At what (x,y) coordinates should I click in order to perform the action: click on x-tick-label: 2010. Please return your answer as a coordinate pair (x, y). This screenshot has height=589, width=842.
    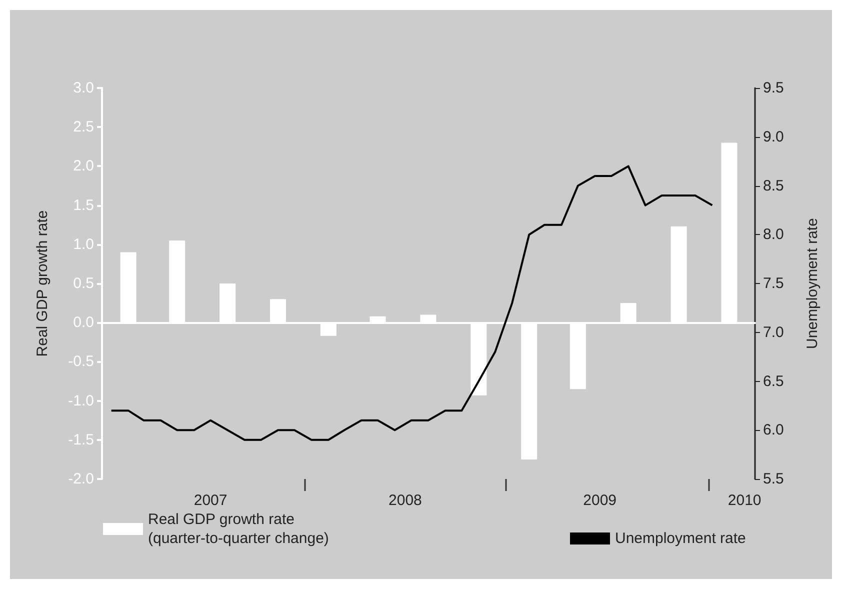
    Looking at the image, I should click on (745, 500).